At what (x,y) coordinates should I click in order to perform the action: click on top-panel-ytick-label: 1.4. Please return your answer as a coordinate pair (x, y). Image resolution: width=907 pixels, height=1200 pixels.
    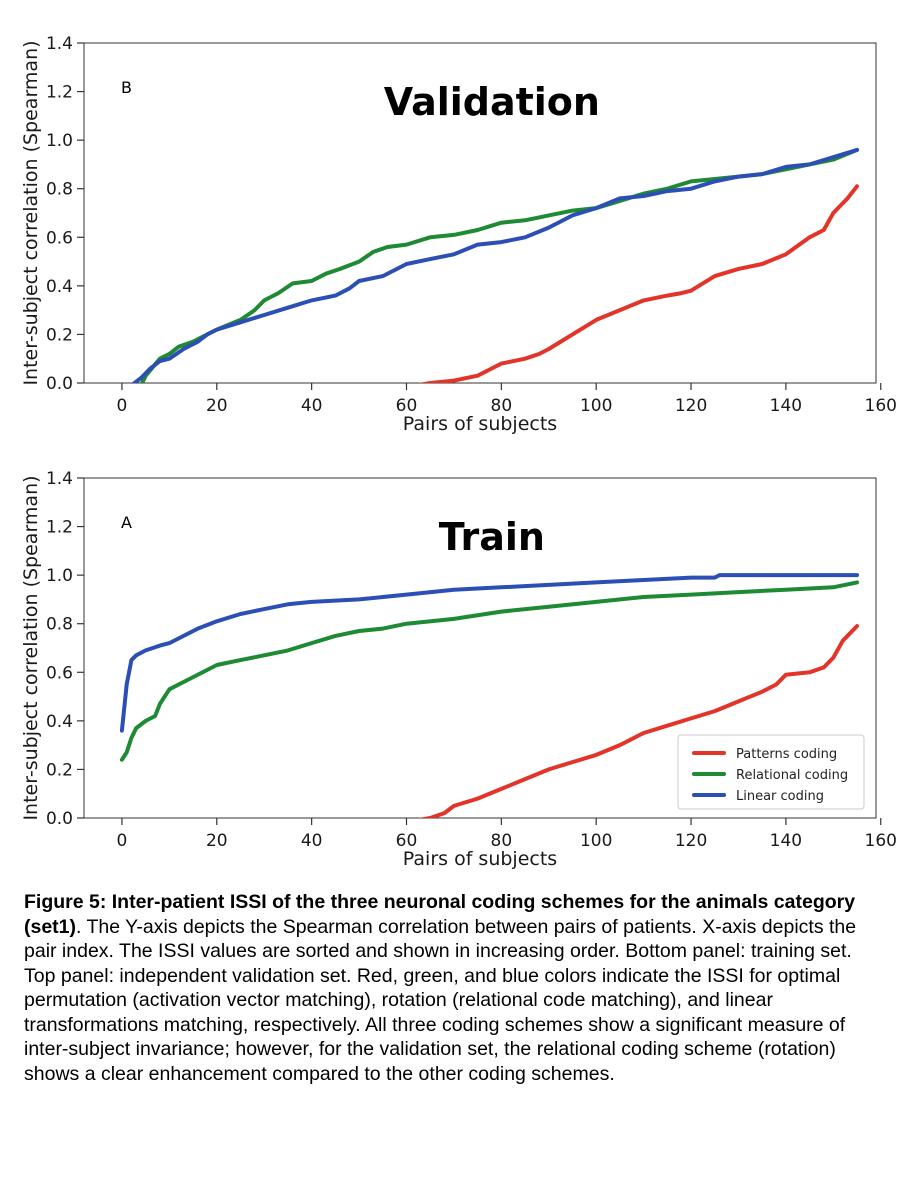
    Looking at the image, I should click on (59, 44).